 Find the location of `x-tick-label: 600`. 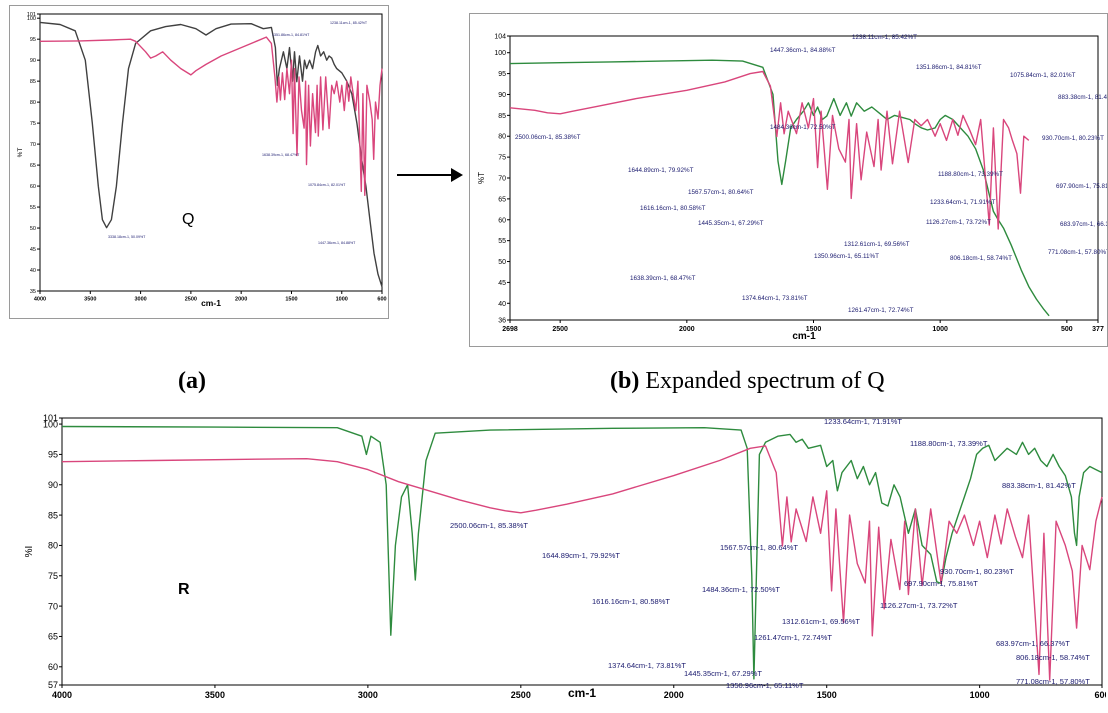

x-tick-label: 600 is located at coordinates (381, 300).